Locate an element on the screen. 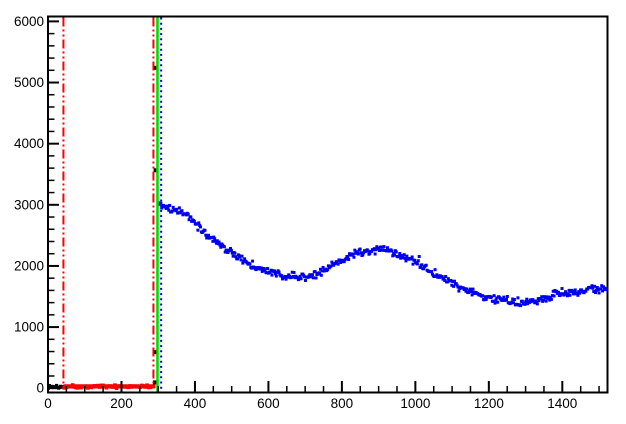 The width and height of the screenshot is (626, 424). cursor-lines is located at coordinates (112, 204).